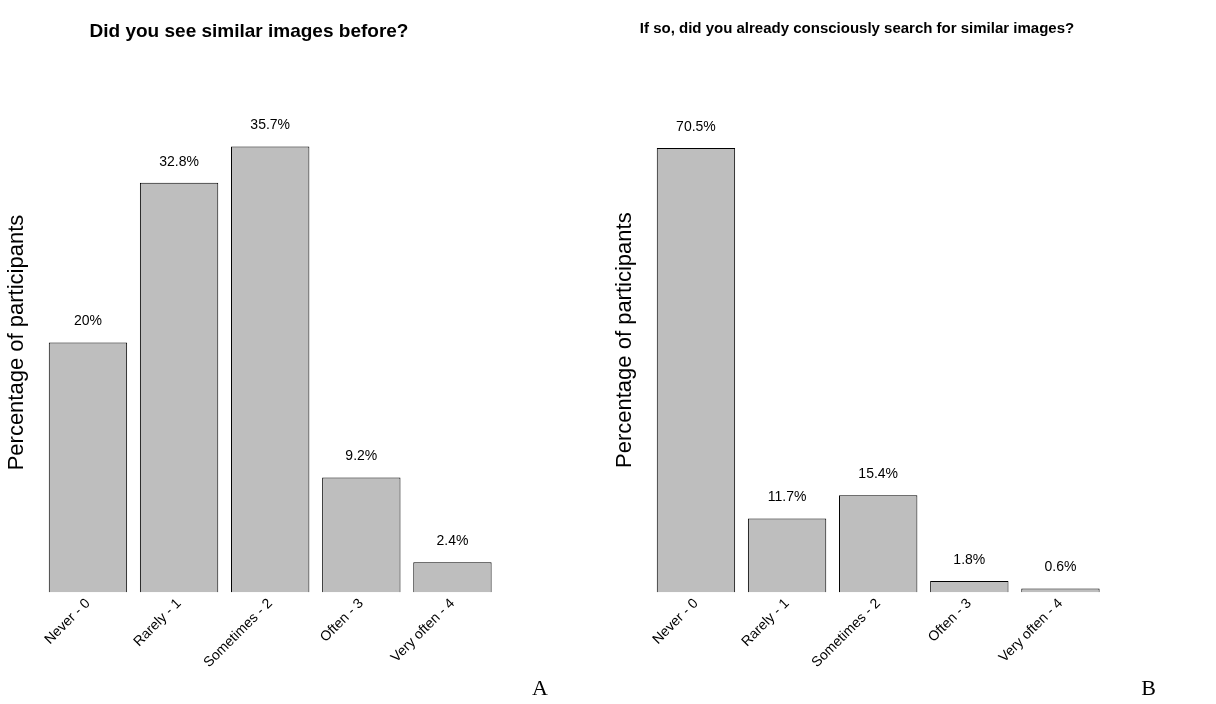 The width and height of the screenshot is (1216, 704). Describe the element at coordinates (179, 160) in the screenshot. I see `data-label: 32.8%` at that location.